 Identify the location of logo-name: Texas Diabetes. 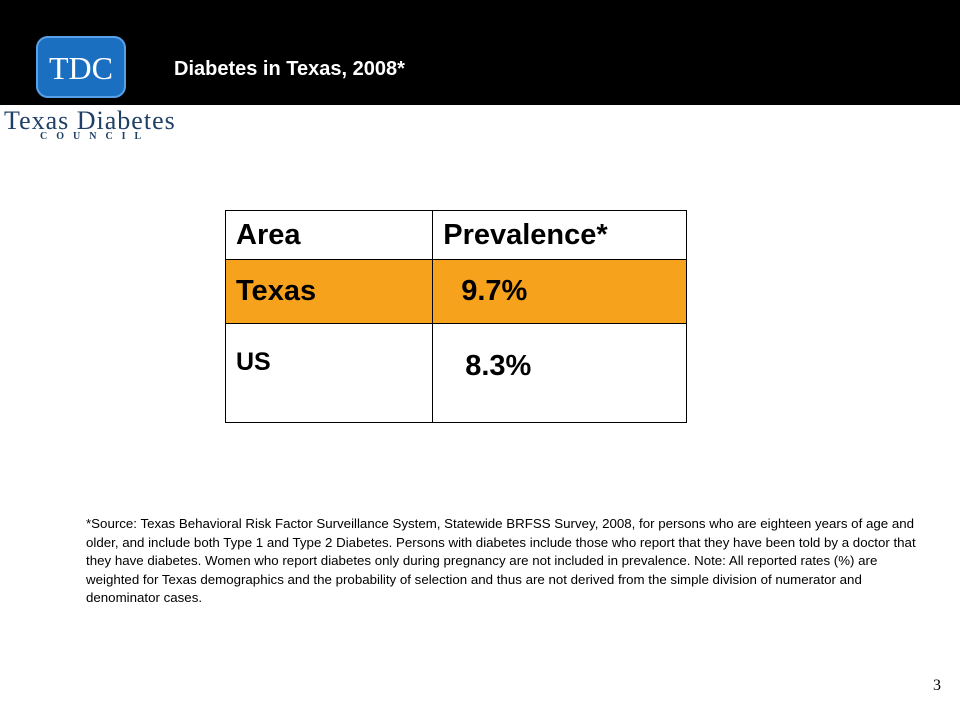
(90, 120).